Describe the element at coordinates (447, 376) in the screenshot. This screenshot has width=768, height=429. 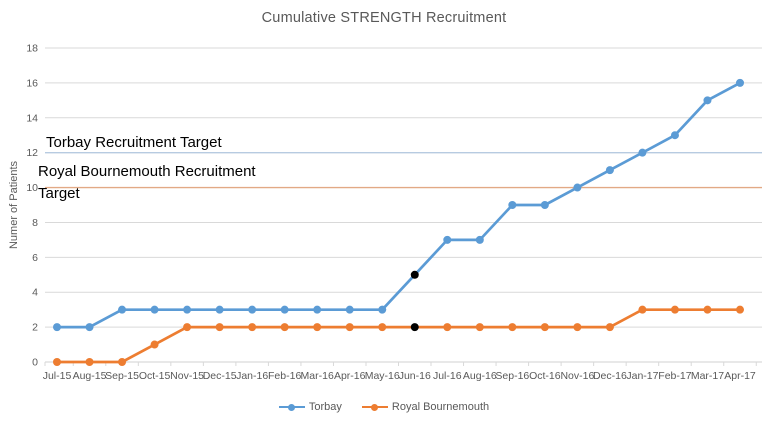
I see `x-tick-label: Jul-16` at that location.